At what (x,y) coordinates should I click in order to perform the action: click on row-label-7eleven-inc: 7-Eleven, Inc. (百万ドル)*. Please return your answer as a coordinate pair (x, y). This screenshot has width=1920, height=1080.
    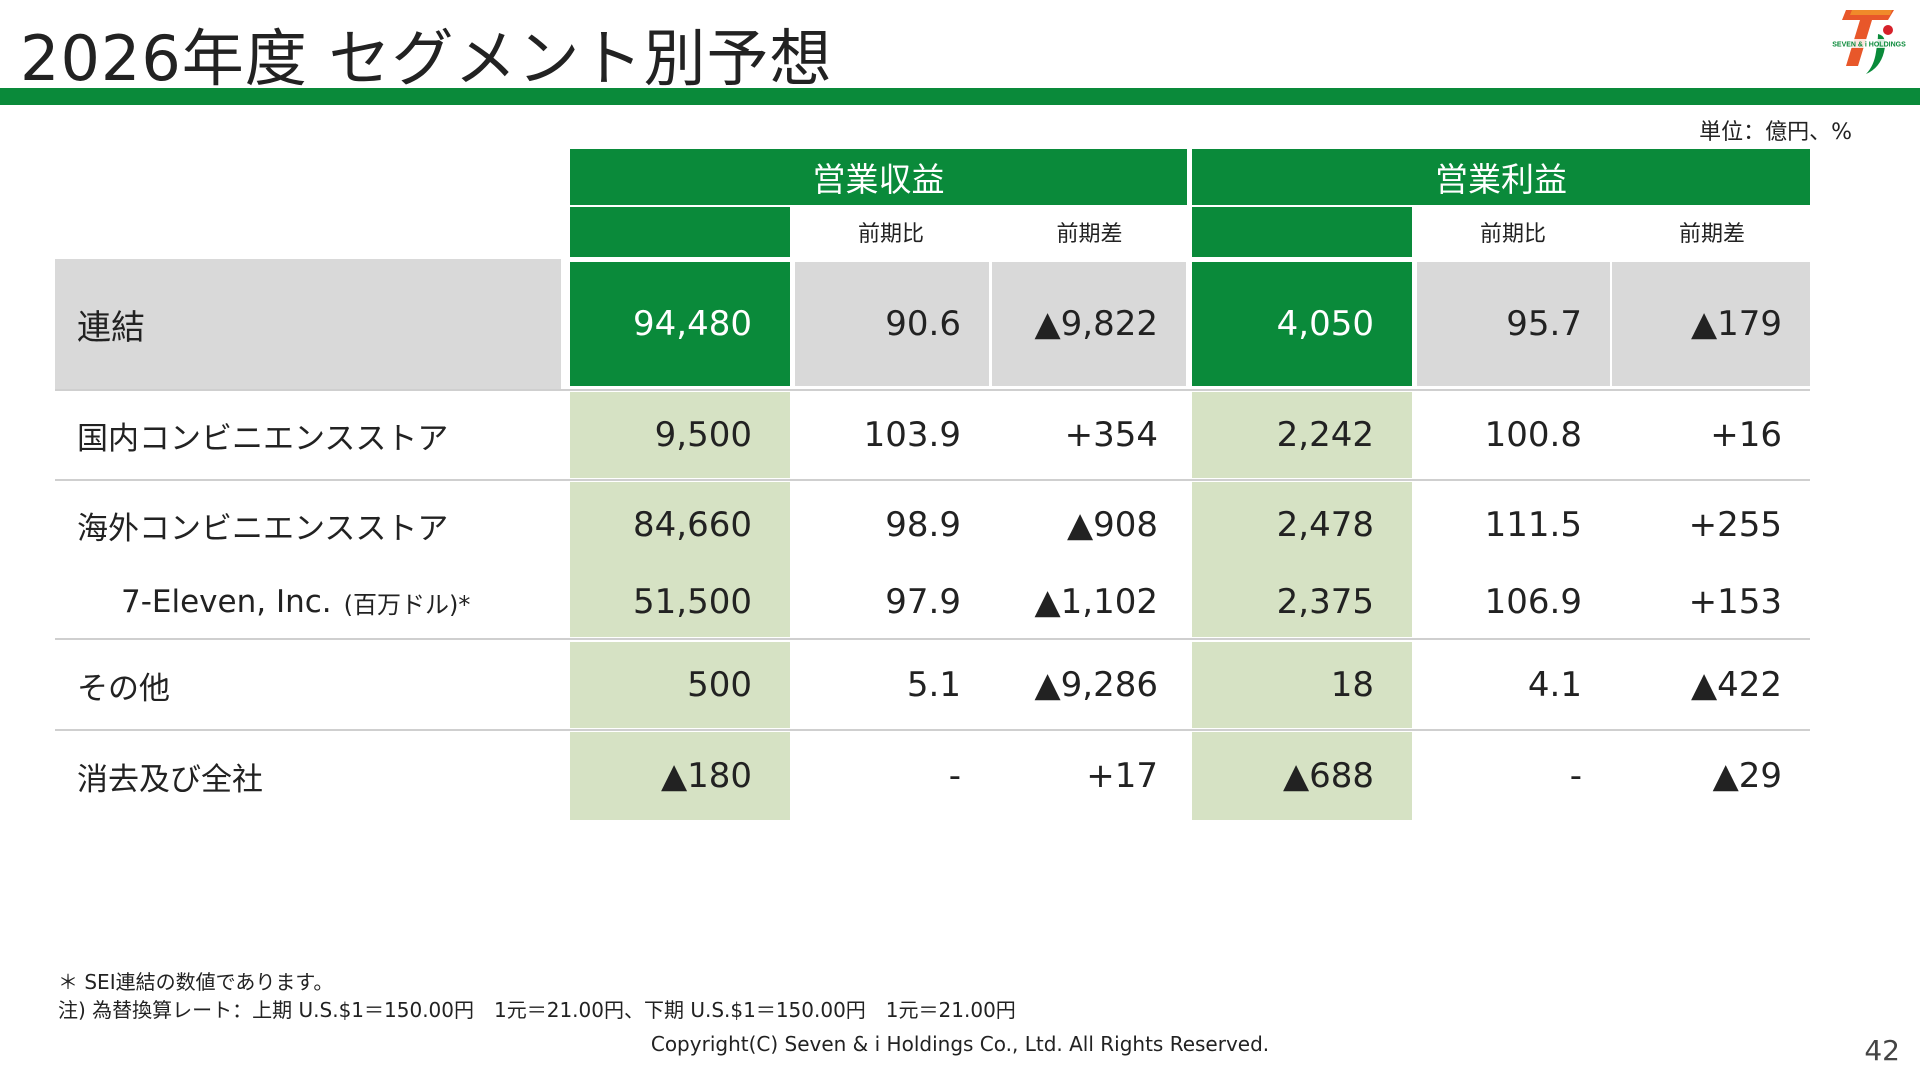
    Looking at the image, I should click on (308, 602).